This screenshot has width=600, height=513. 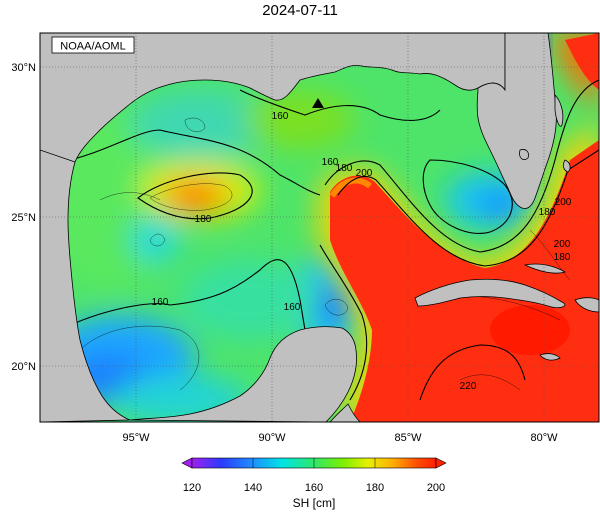 I want to click on contour-label: 220, so click(x=468, y=386).